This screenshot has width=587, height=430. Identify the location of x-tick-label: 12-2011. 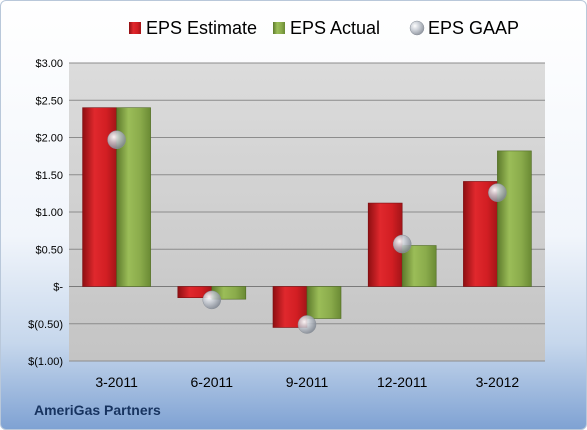
(402, 382).